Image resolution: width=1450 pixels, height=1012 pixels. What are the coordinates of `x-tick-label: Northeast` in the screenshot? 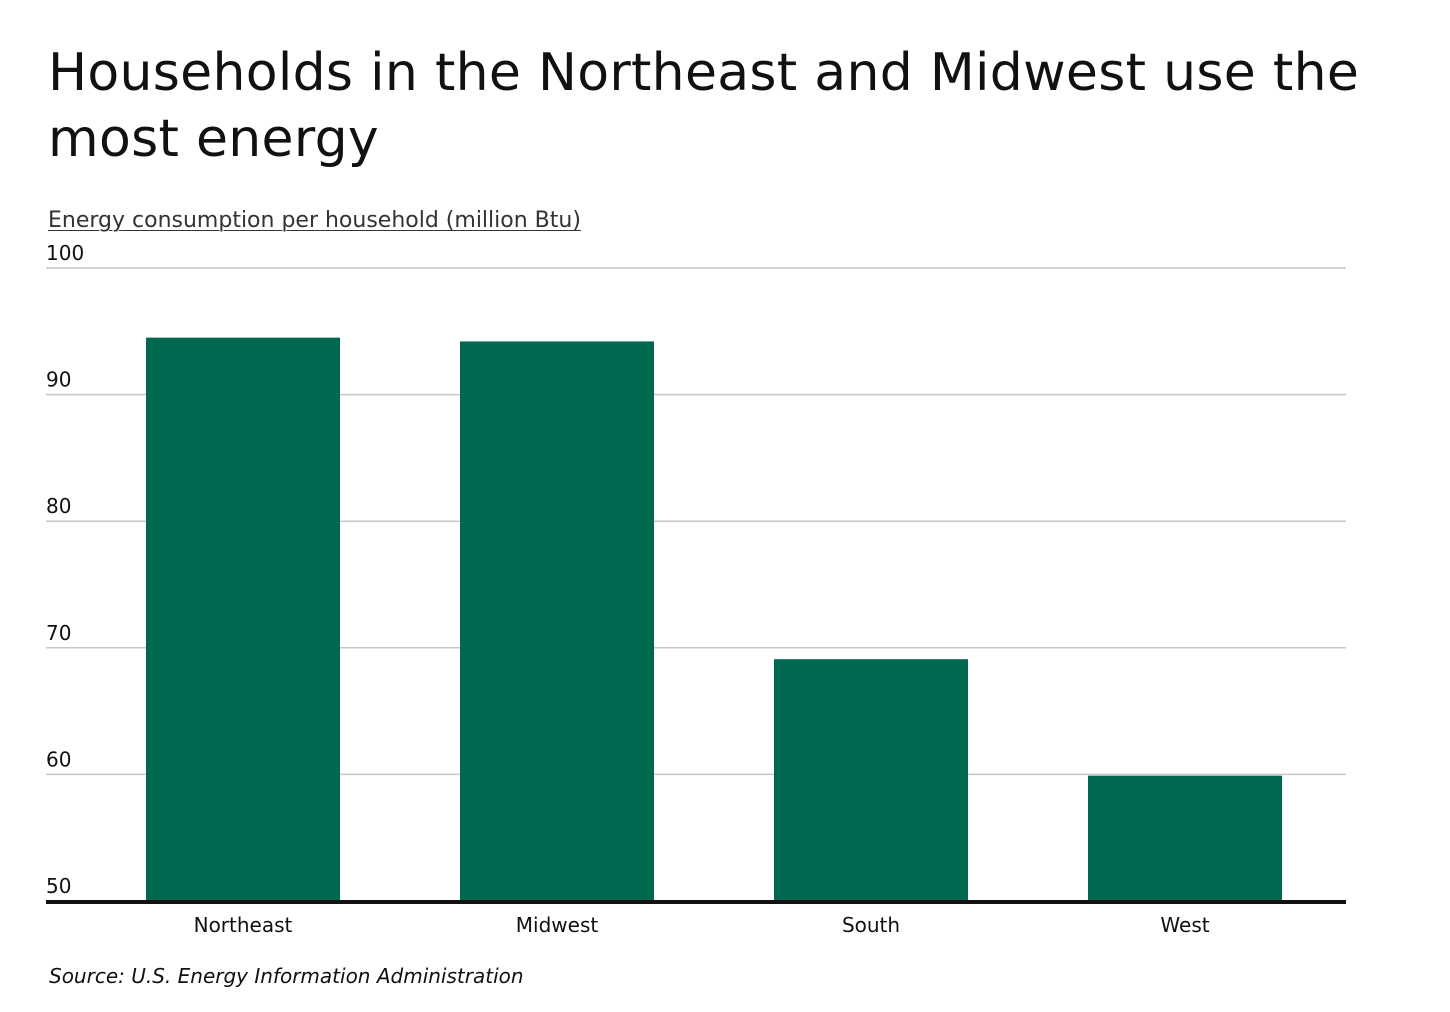 It's located at (243, 925).